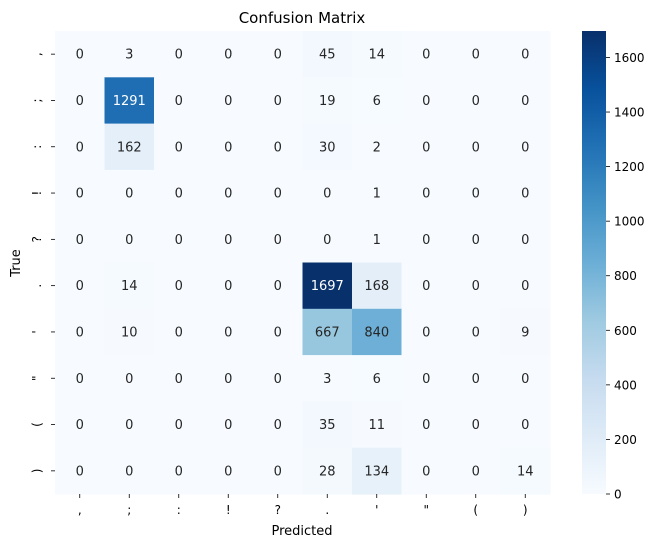 This screenshot has height=547, width=658. What do you see at coordinates (629, 58) in the screenshot?
I see `colorbar-tick-label: 1600` at bounding box center [629, 58].